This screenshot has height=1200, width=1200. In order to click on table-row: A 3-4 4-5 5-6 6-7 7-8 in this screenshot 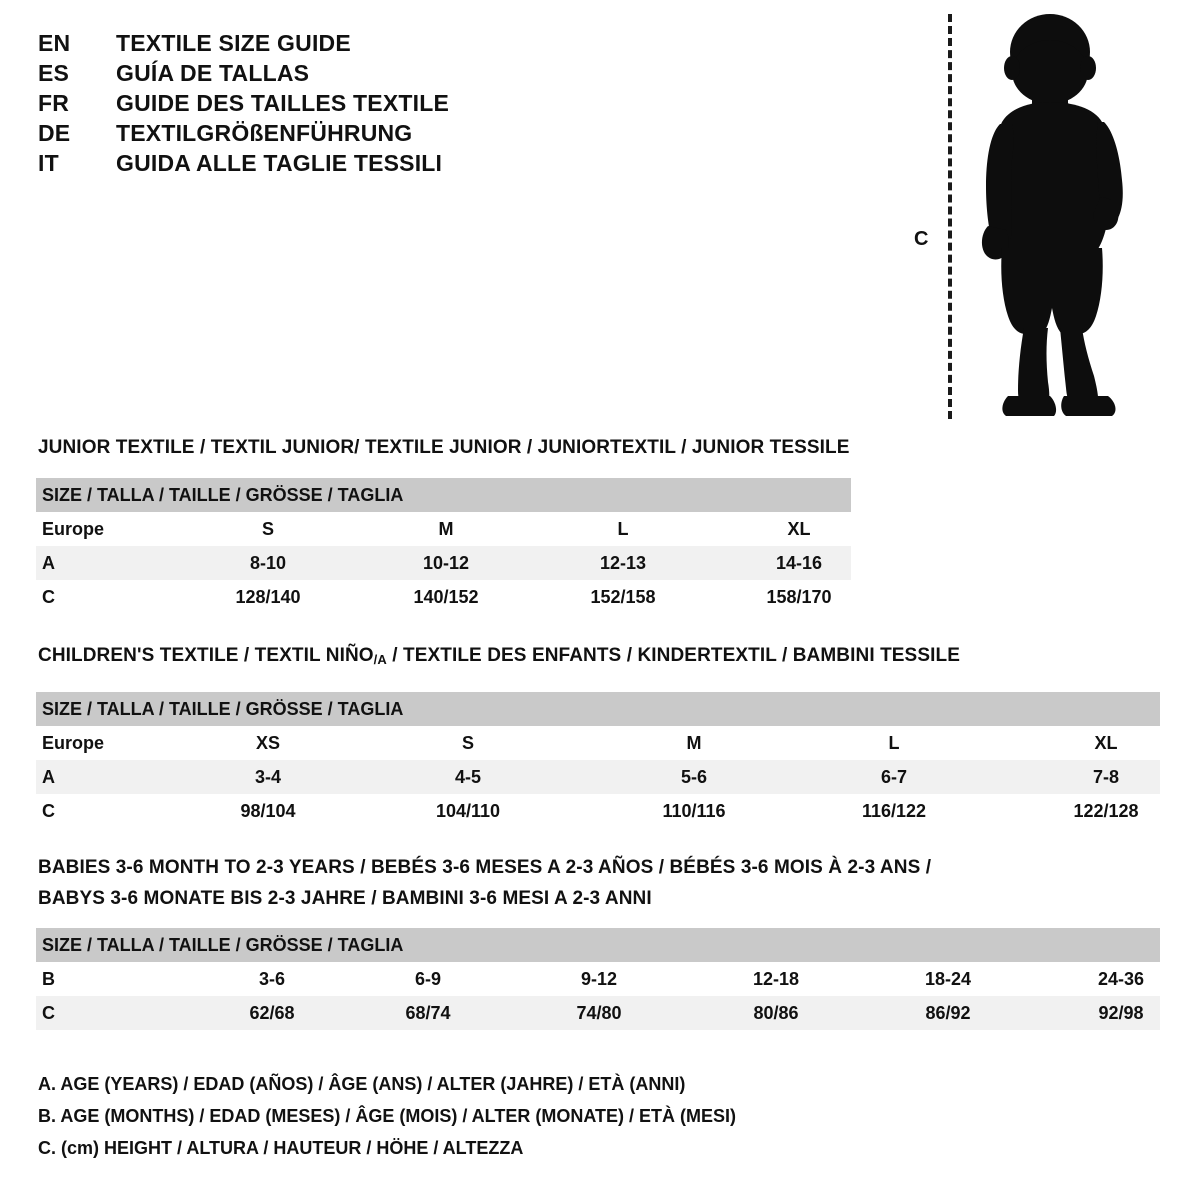, I will do `click(598, 777)`.